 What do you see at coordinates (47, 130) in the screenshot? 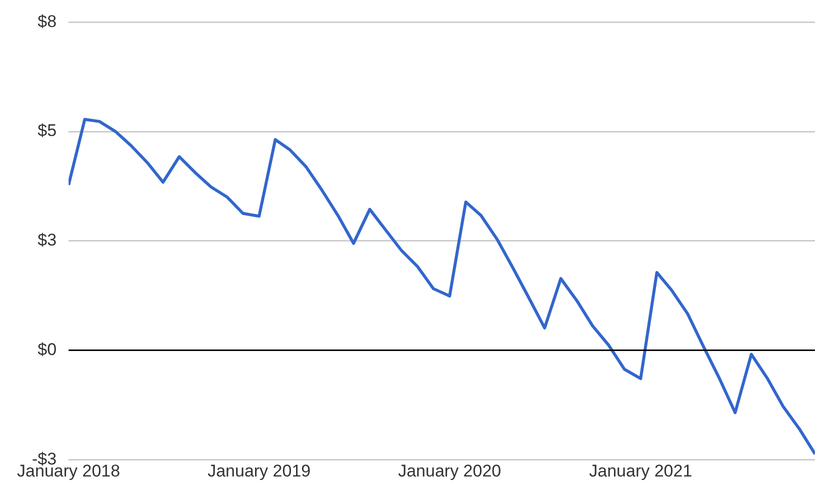
I see `y-tick-label: $5` at bounding box center [47, 130].